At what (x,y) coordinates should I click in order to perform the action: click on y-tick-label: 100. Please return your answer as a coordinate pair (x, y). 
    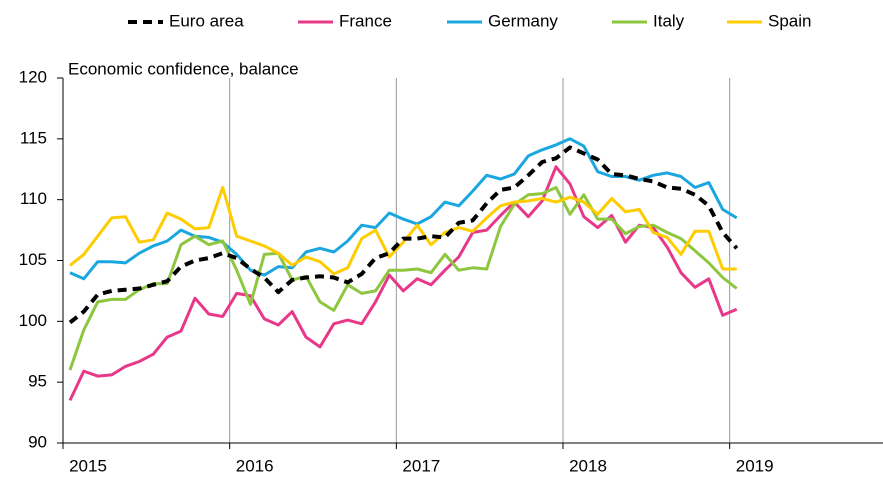
    Looking at the image, I should click on (33, 320).